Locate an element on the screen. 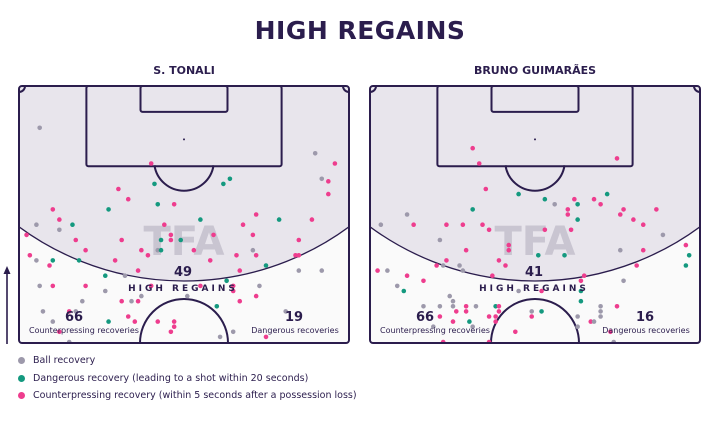 This screenshot has width=720, height=421. penalty-spot is located at coordinates (535, 139).